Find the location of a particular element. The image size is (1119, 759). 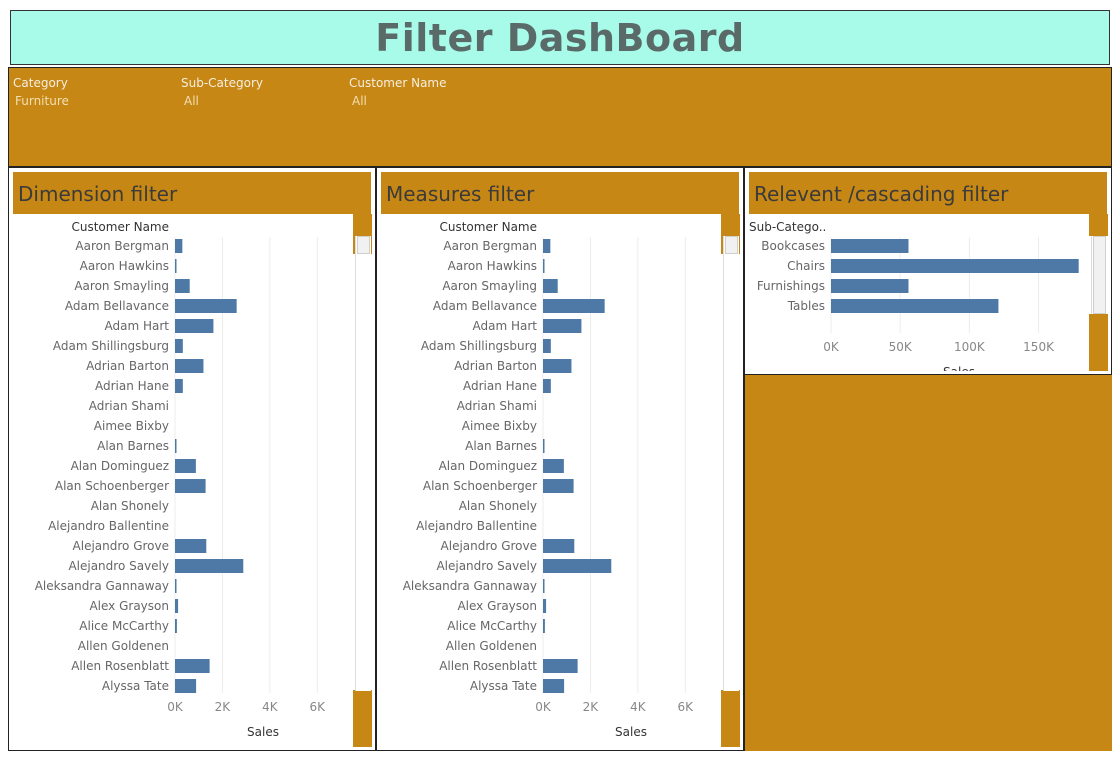

category-label: Furnishings is located at coordinates (791, 286).